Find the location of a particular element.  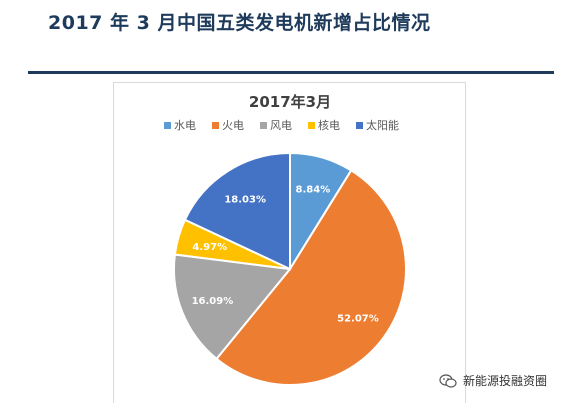

wechat-icon is located at coordinates (448, 380).